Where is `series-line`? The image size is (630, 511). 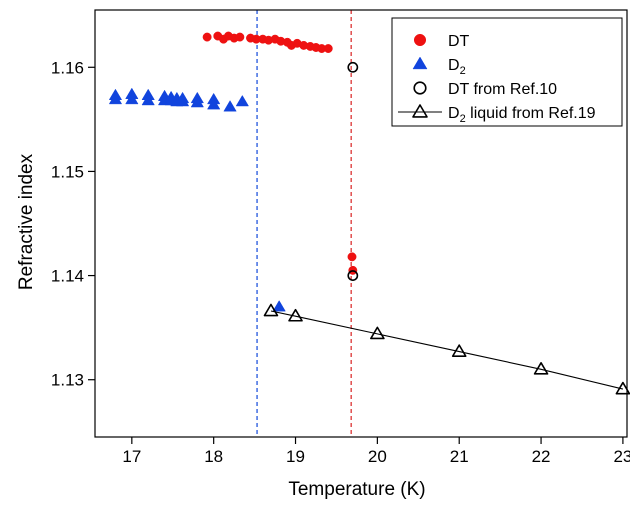 series-line is located at coordinates (447, 350).